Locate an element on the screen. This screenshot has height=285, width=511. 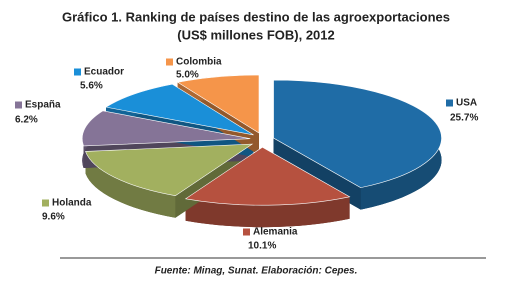
value-label: 5.0% is located at coordinates (187, 75).